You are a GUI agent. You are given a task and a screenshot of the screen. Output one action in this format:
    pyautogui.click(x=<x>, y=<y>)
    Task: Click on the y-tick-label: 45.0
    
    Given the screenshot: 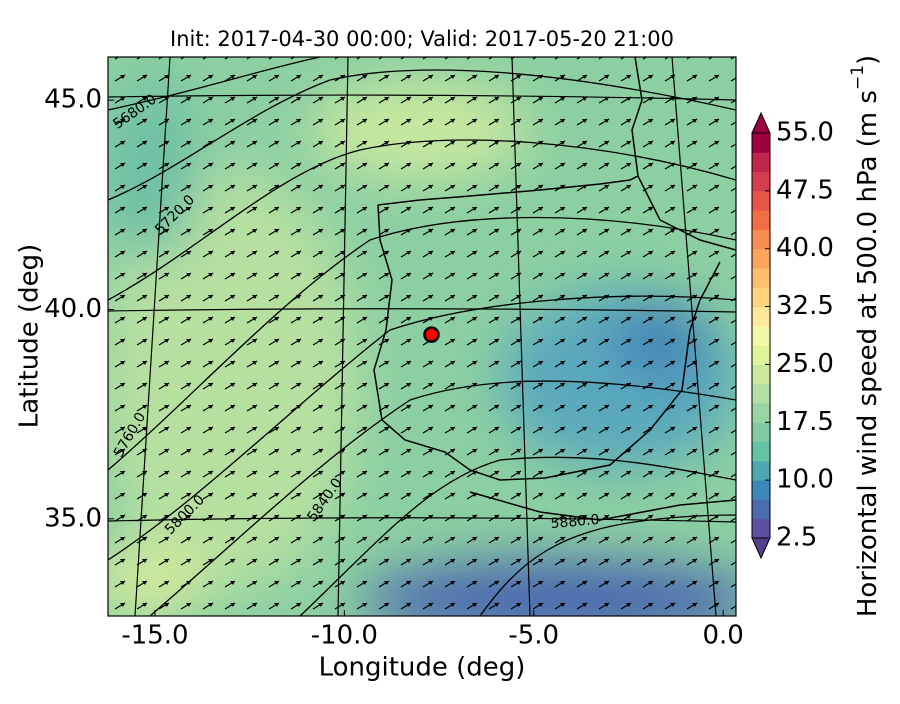 What is the action you would take?
    pyautogui.click(x=73, y=100)
    